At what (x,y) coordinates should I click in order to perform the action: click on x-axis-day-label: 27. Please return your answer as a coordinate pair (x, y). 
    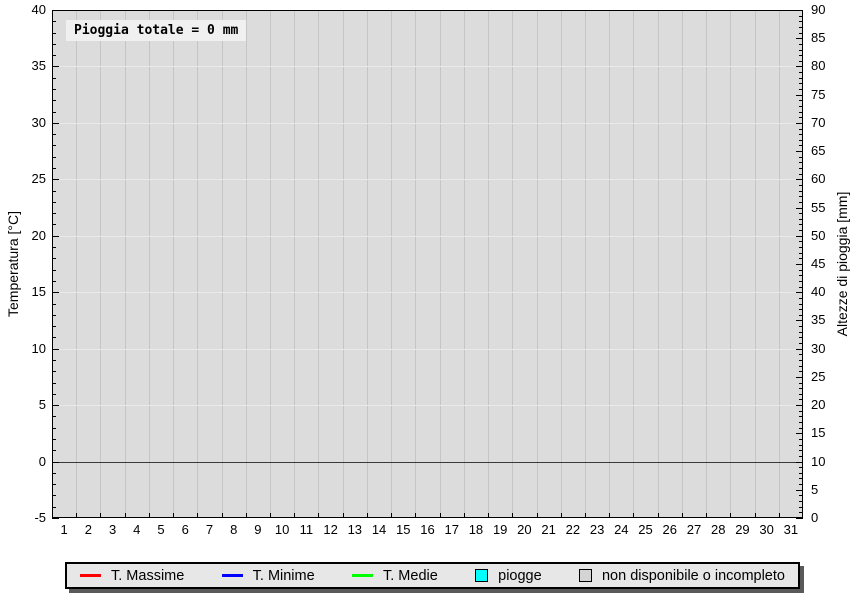
    Looking at the image, I should click on (694, 529).